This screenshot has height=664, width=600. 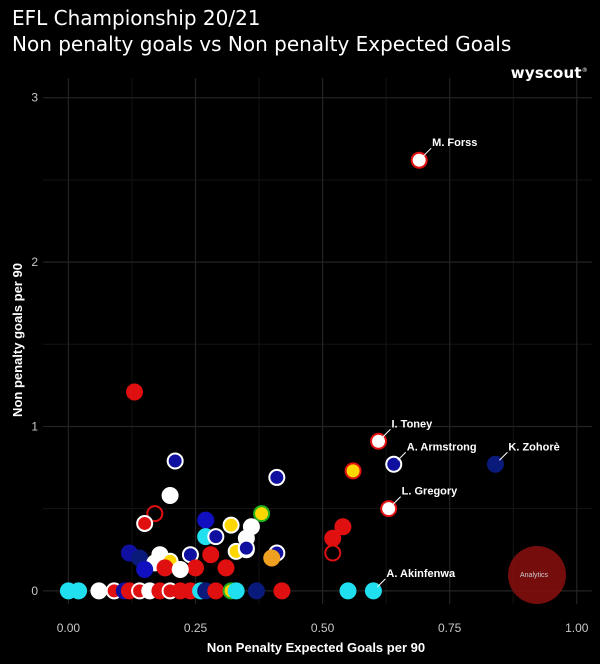 I want to click on y-tick-label: 0, so click(x=34, y=591).